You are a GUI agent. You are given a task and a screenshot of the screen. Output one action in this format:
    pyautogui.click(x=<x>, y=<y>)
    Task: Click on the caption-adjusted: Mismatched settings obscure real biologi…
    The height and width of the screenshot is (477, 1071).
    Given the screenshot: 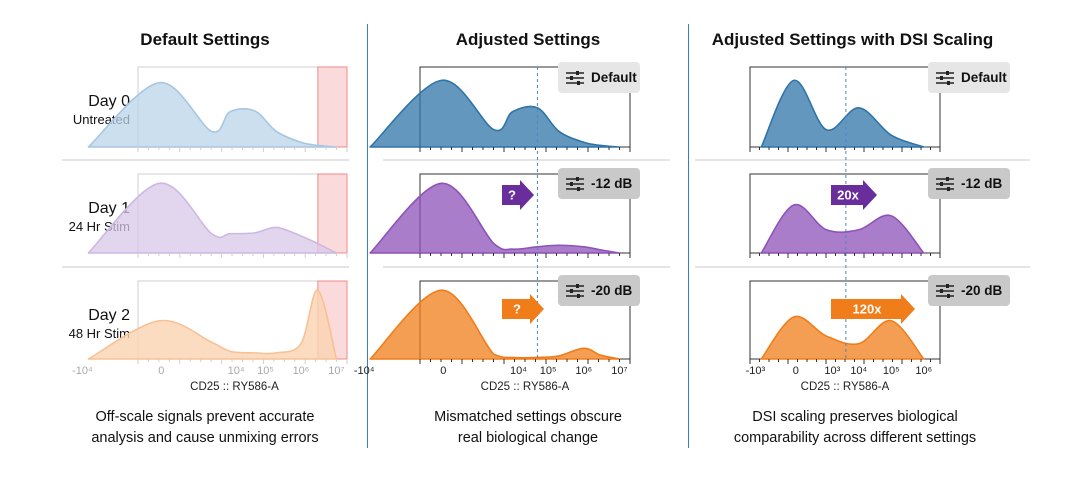 What is the action you would take?
    pyautogui.click(x=528, y=428)
    